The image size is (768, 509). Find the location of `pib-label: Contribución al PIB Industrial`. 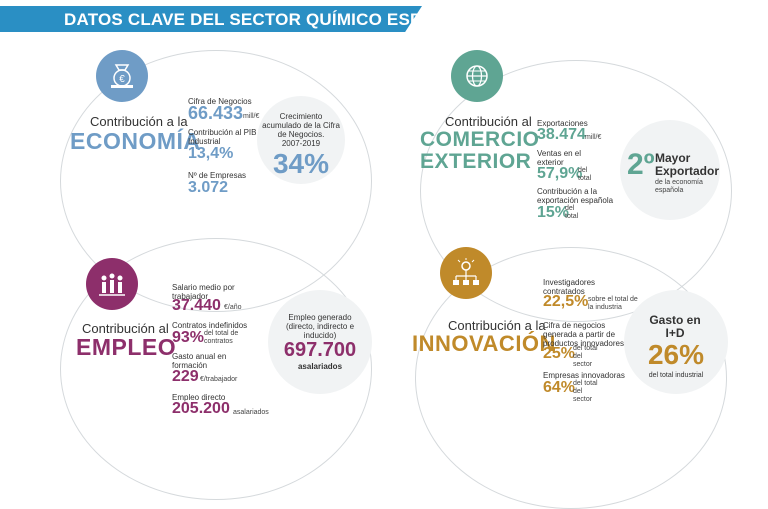

pib-label: Contribución al PIB Industrial is located at coordinates (222, 137).